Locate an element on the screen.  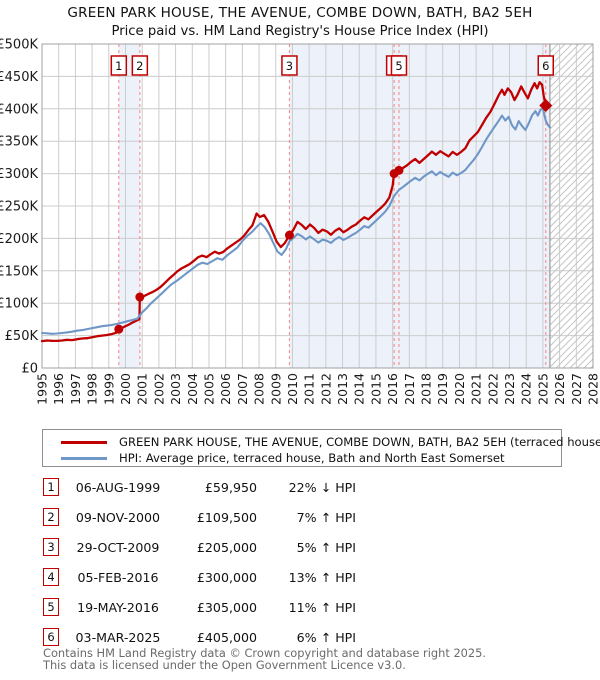
sale-vs-hpi: 13% ↑ HPI is located at coordinates (322, 577).